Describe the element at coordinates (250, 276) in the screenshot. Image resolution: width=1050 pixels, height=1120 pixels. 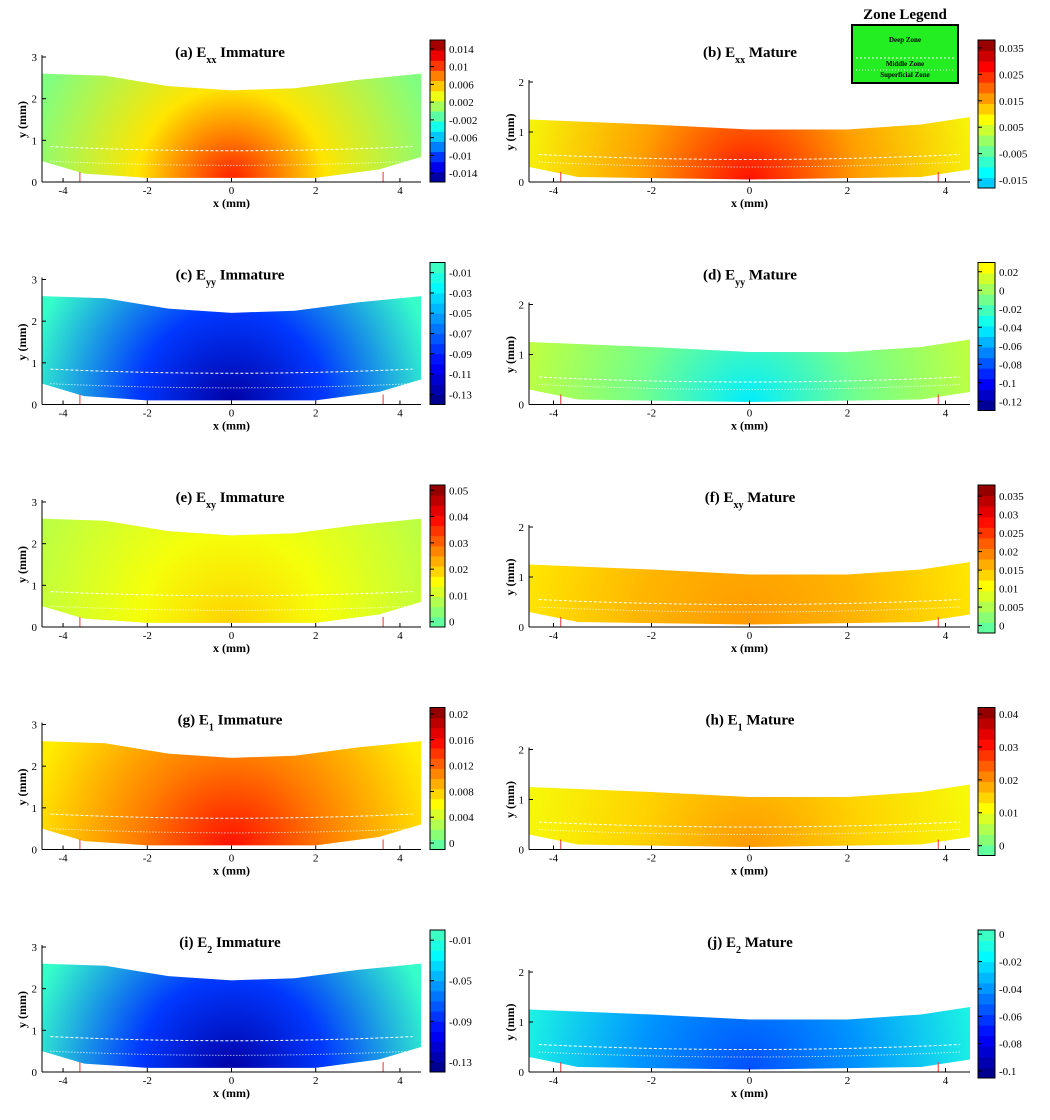
I see `title-part: Immature` at that location.